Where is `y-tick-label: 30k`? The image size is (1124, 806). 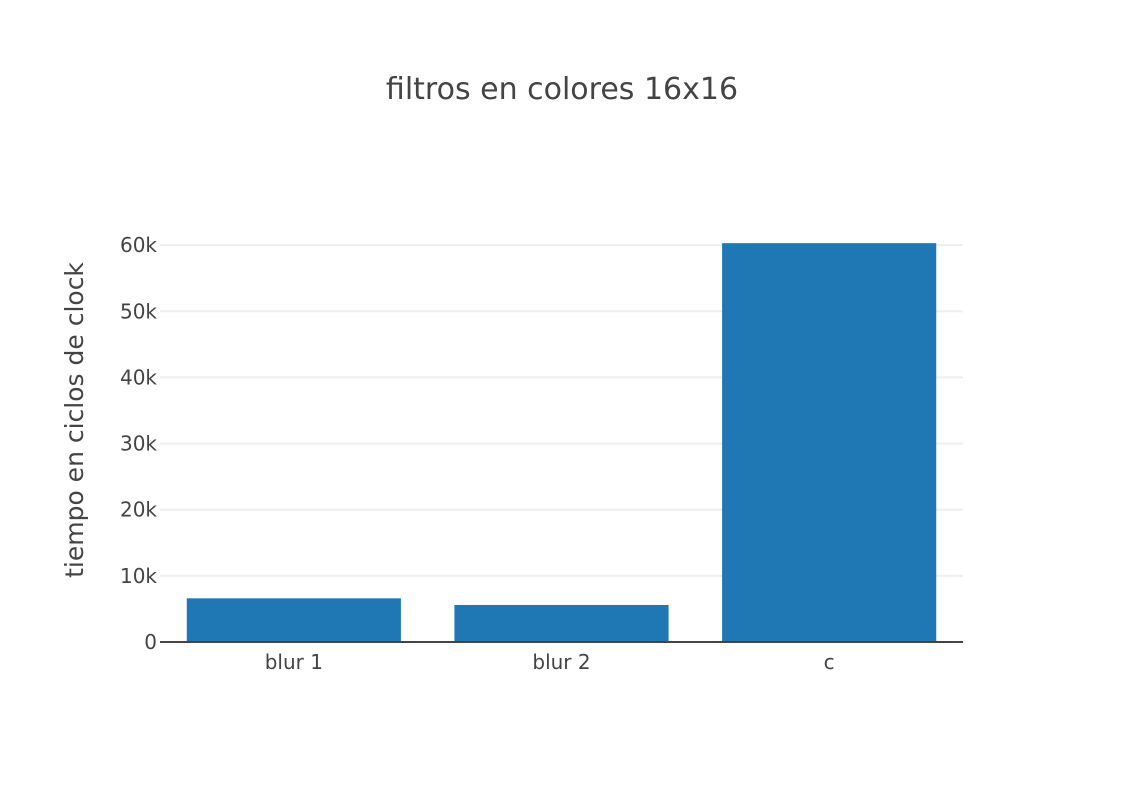
y-tick-label: 30k is located at coordinates (138, 444).